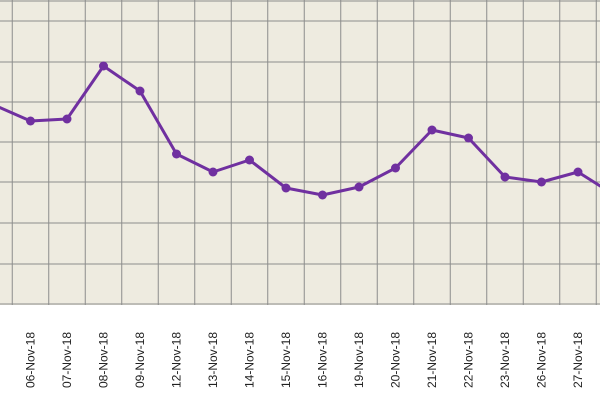  What do you see at coordinates (140, 360) in the screenshot?
I see `x-tick-label: 09-Nov-18` at bounding box center [140, 360].